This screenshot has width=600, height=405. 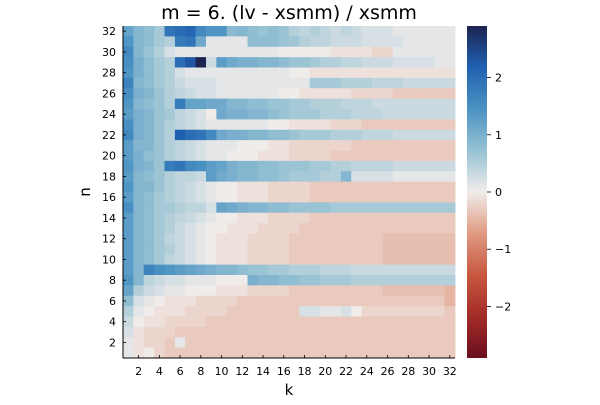 What do you see at coordinates (498, 78) in the screenshot?
I see `colorbar-tick-label: 2` at bounding box center [498, 78].